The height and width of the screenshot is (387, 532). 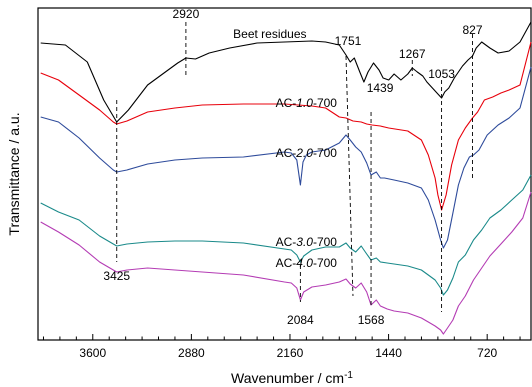 What do you see at coordinates (412, 54) in the screenshot?
I see `peak-label-1267: 1267` at bounding box center [412, 54].